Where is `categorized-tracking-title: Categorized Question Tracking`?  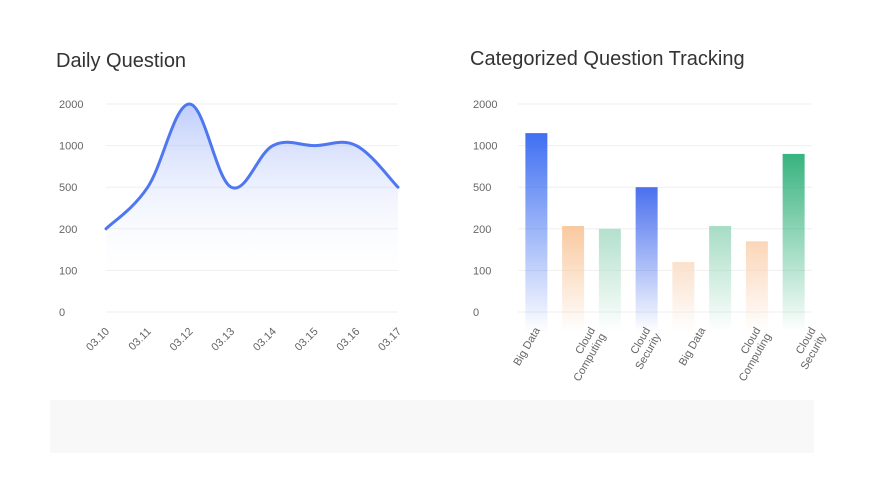
categorized-tracking-title: Categorized Question Tracking is located at coordinates (607, 59).